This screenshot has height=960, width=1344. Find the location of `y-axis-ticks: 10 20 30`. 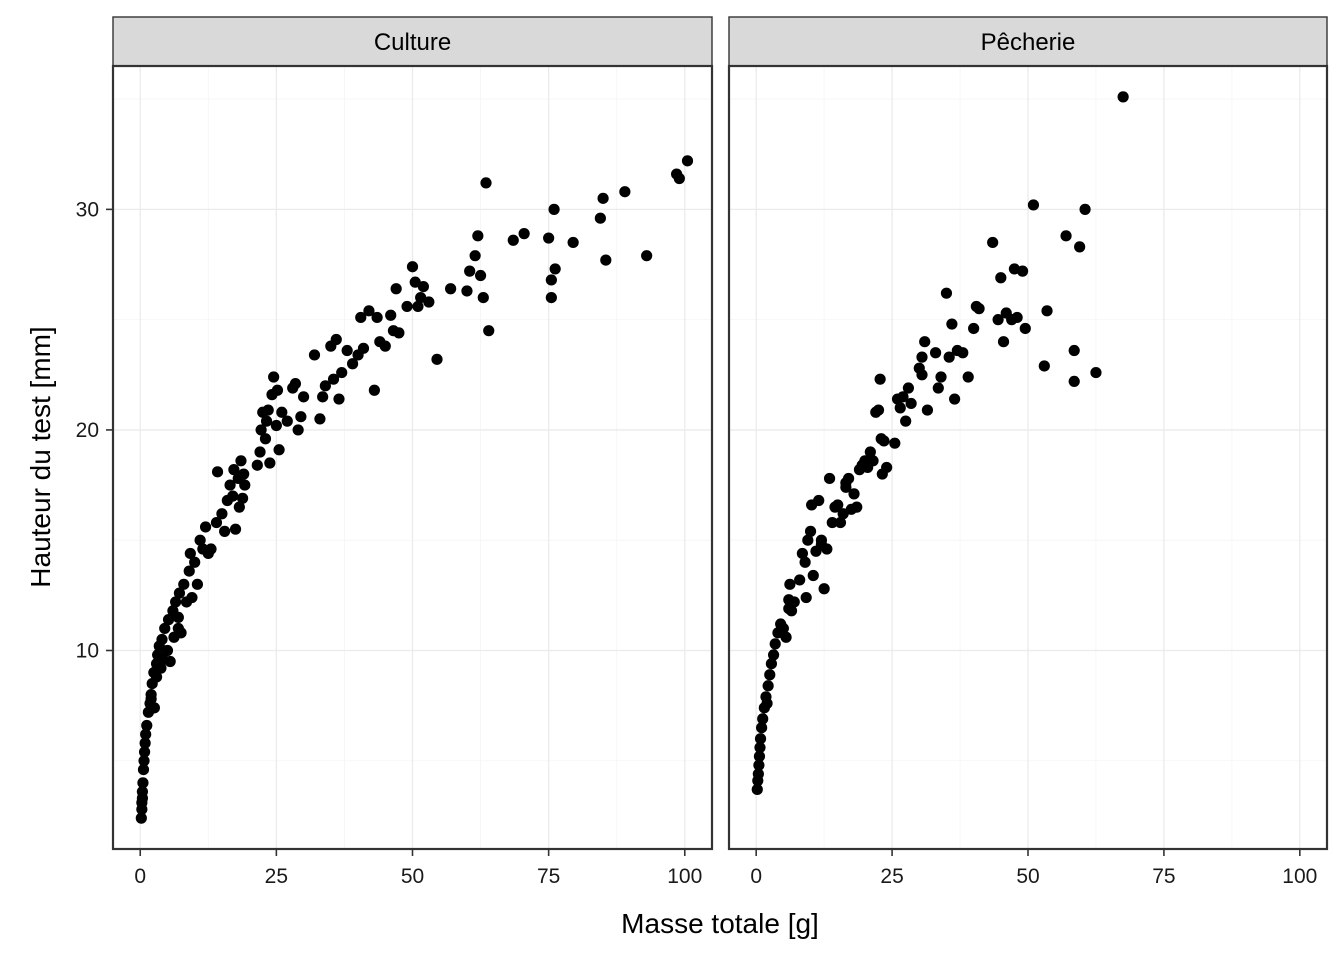

y-axis-ticks: 10 20 30 is located at coordinates (94, 430).